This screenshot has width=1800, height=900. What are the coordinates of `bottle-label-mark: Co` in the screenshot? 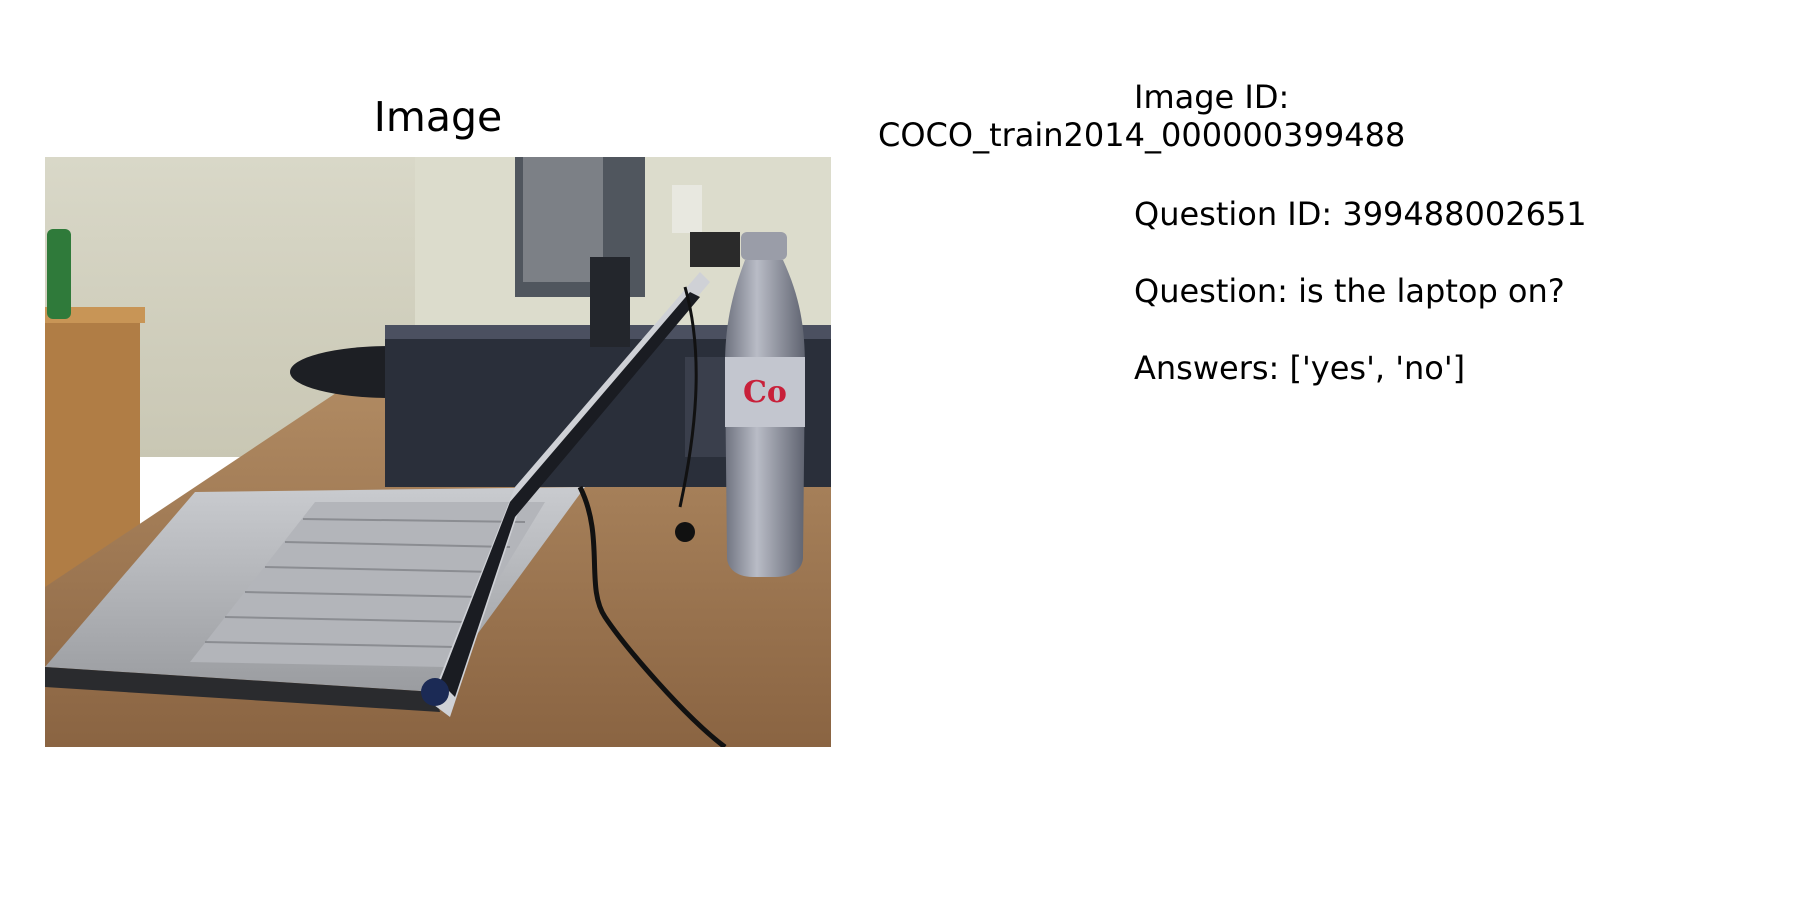 It's located at (765, 392).